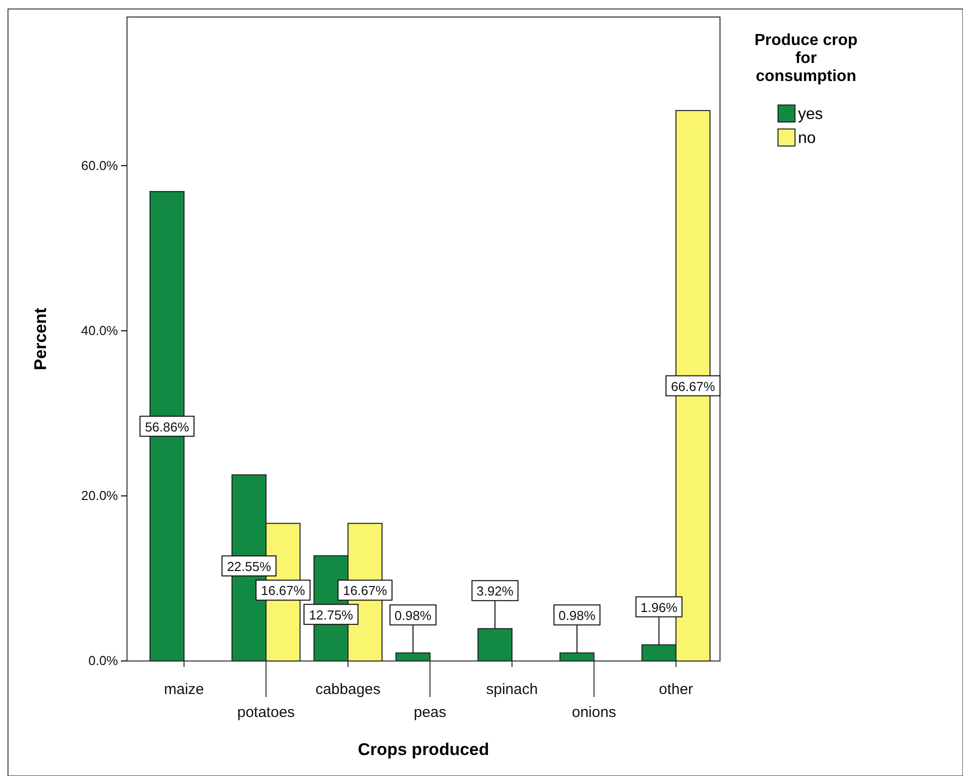  What do you see at coordinates (99, 330) in the screenshot?
I see `y-tick-label: 40.0%` at bounding box center [99, 330].